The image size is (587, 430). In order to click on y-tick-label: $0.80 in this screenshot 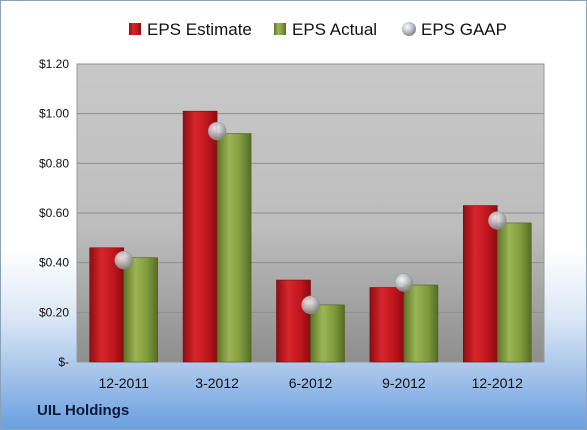, I will do `click(54, 163)`.